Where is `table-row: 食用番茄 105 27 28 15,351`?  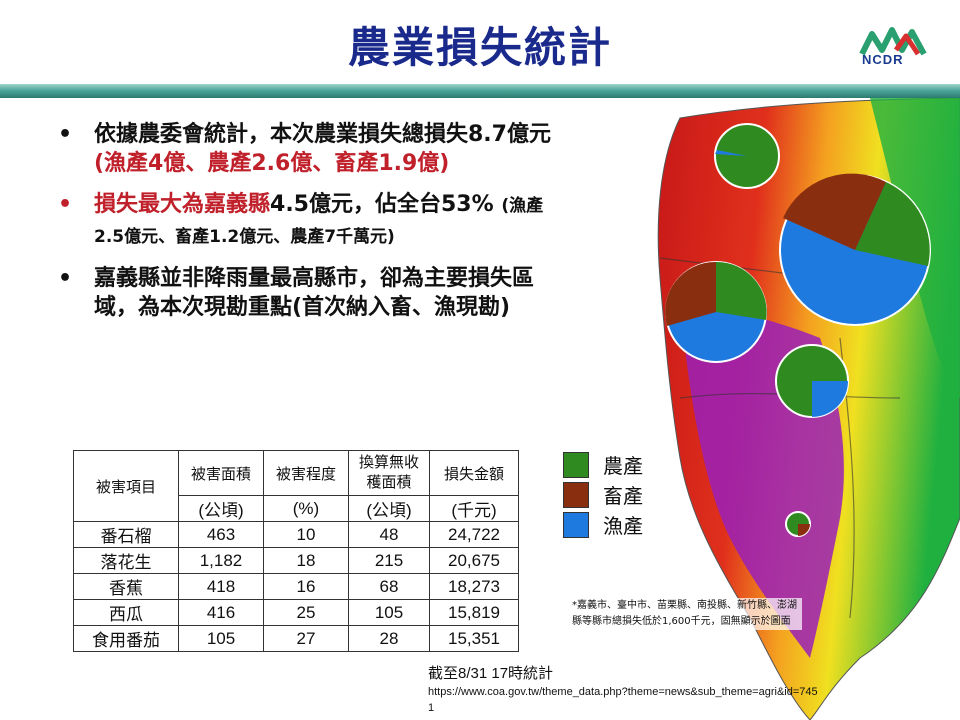 table-row: 食用番茄 105 27 28 15,351 is located at coordinates (296, 638).